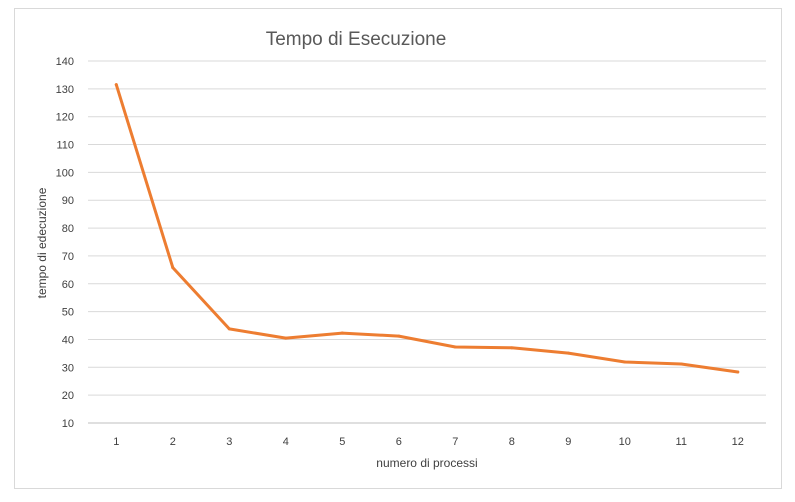  I want to click on y-tick-label: 60, so click(68, 285).